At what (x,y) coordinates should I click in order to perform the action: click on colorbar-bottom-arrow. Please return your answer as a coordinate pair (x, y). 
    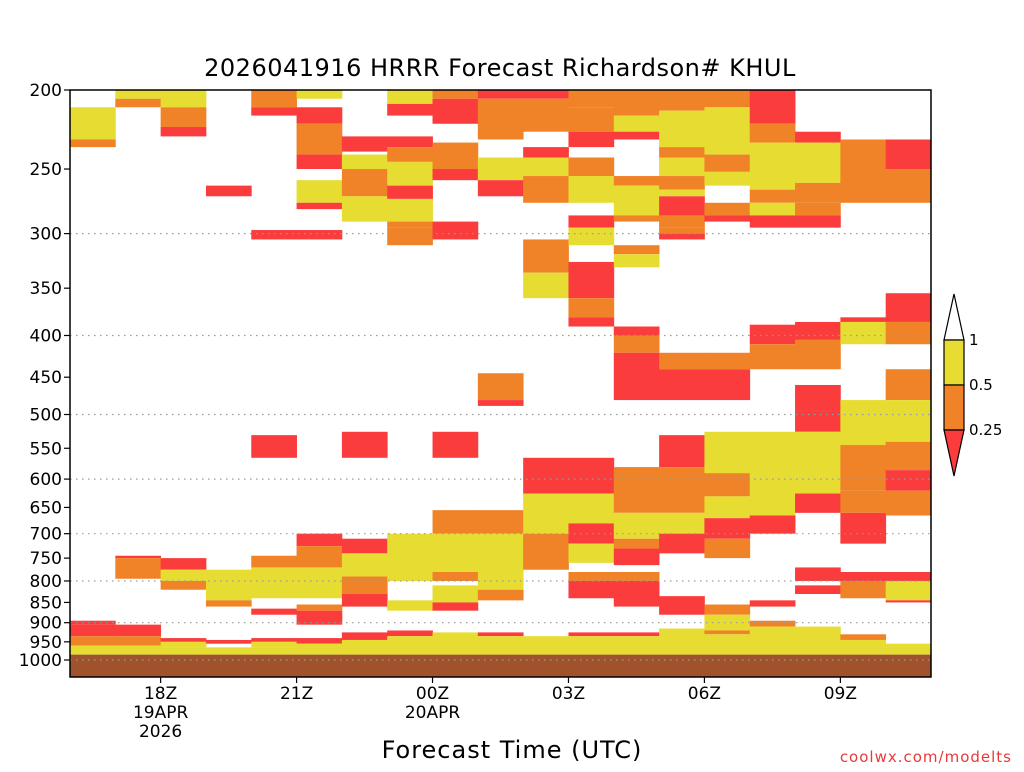
    Looking at the image, I should click on (954, 453).